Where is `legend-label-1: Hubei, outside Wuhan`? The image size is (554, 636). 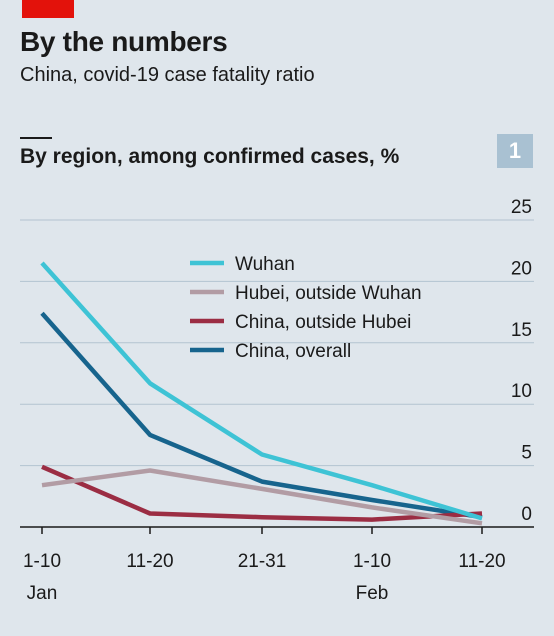 legend-label-1: Hubei, outside Wuhan is located at coordinates (328, 293).